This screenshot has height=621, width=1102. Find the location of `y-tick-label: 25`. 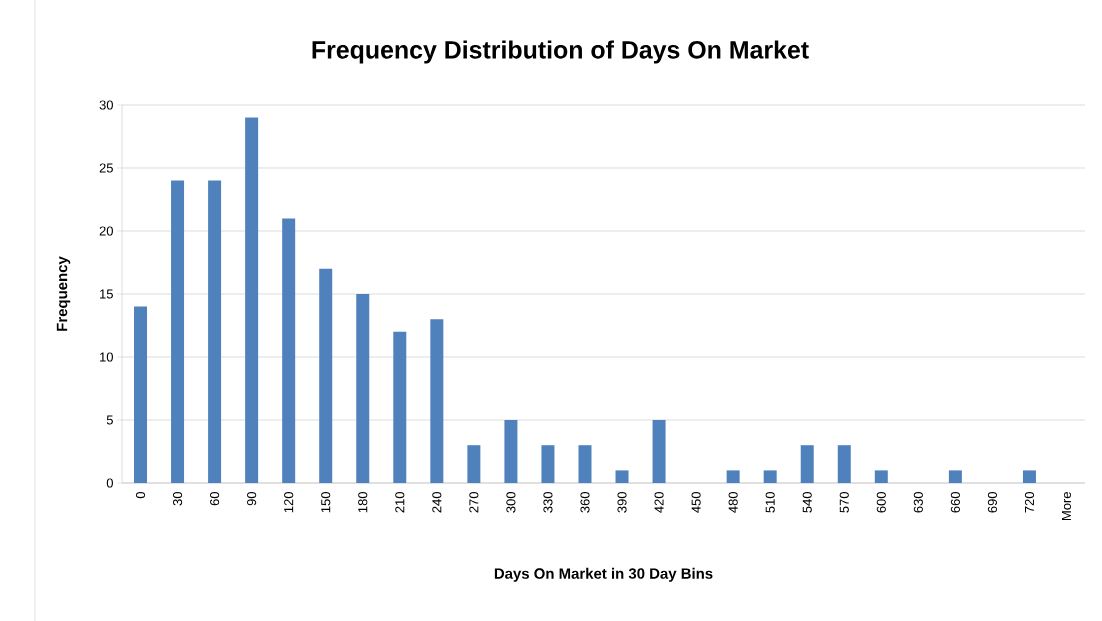

y-tick-label: 25 is located at coordinates (106, 168).